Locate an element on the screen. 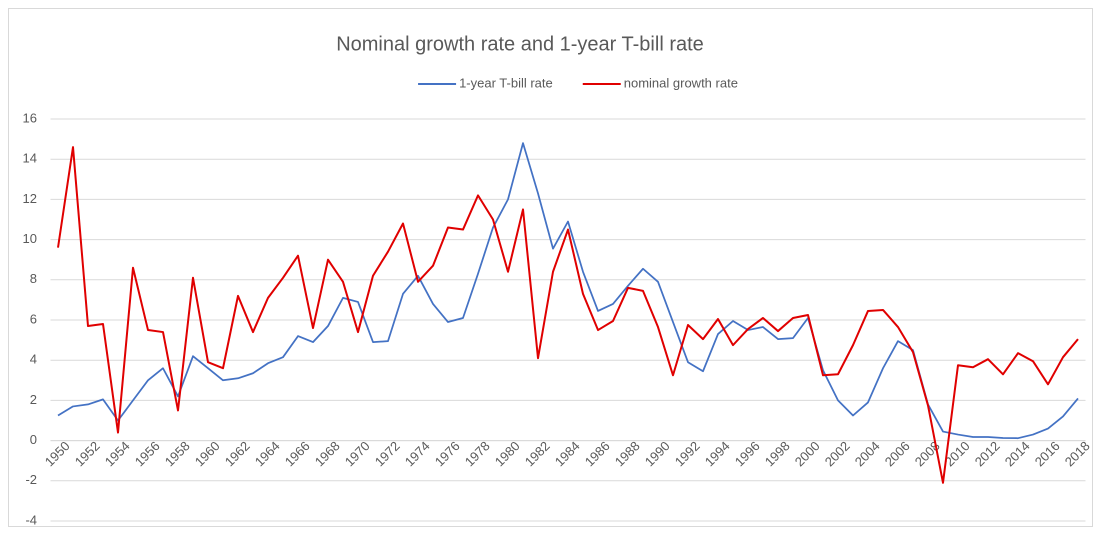  y-tick-label: 8 is located at coordinates (33, 278).